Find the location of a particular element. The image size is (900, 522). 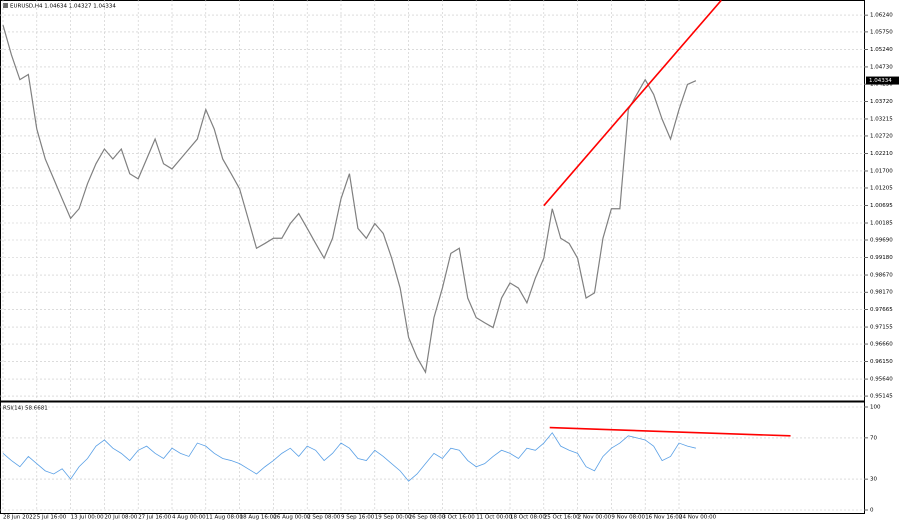

price-line is located at coordinates (349, 457).